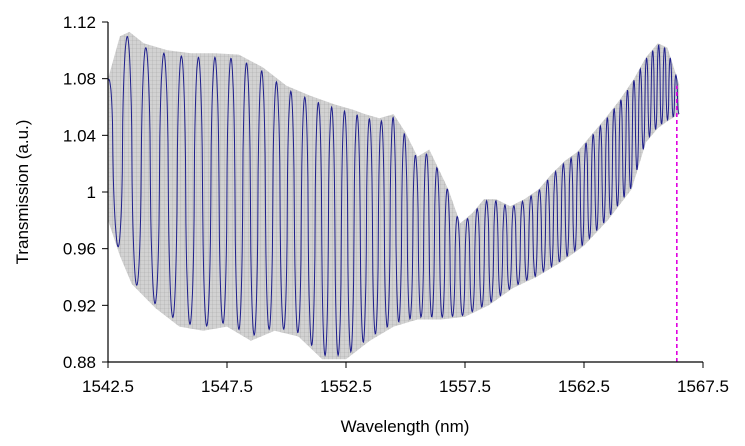 This screenshot has height=446, width=745. What do you see at coordinates (79, 22) in the screenshot?
I see `y-tick-label: 1.12` at bounding box center [79, 22].